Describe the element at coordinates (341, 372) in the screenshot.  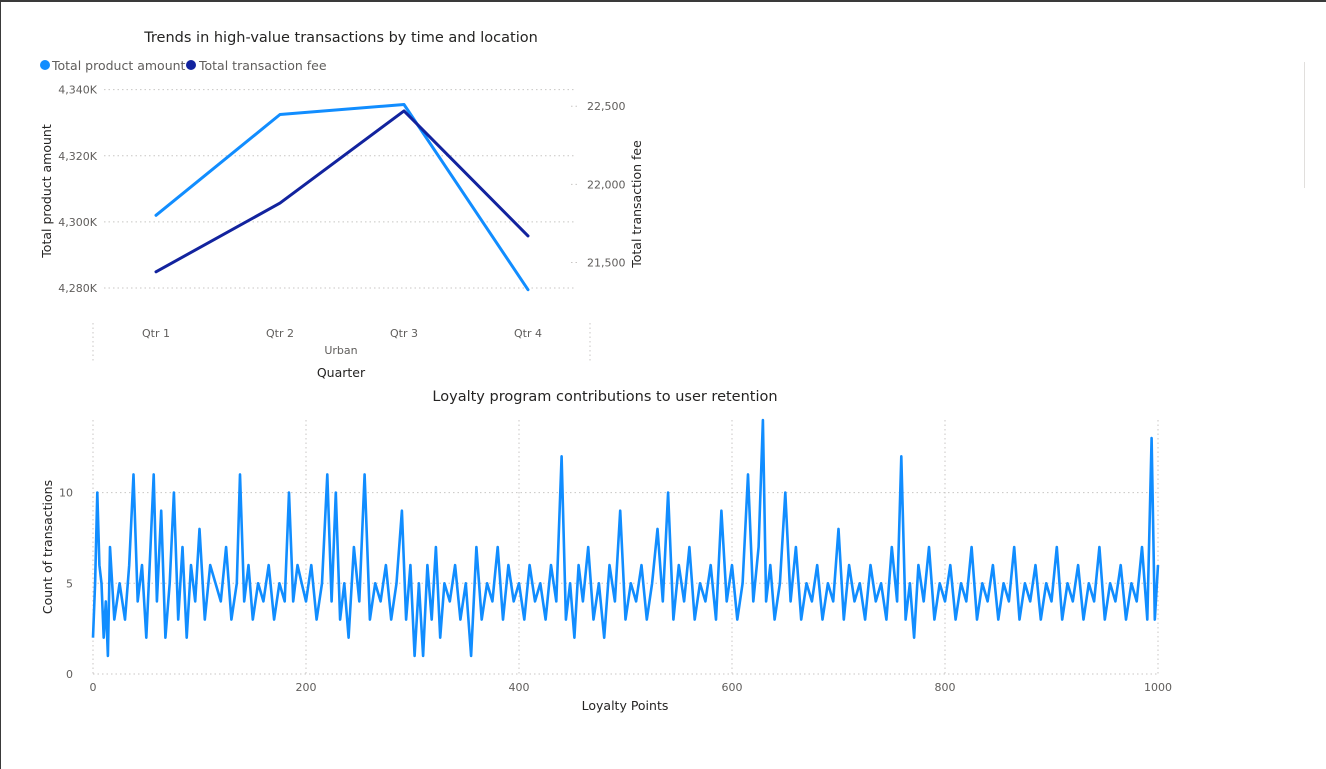
I see `top-chart-x-axis-title: Quarter` at that location.